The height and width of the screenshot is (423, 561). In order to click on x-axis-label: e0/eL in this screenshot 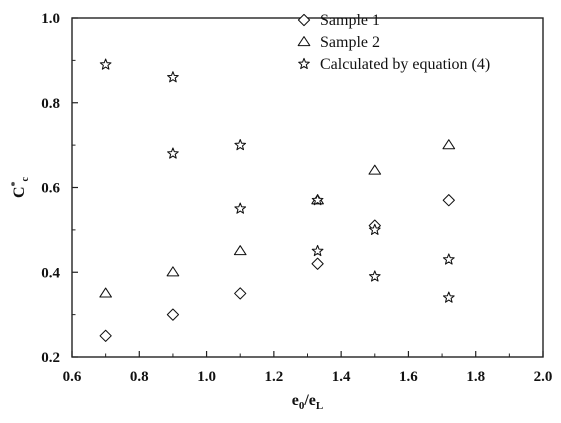, I will do `click(308, 402)`.